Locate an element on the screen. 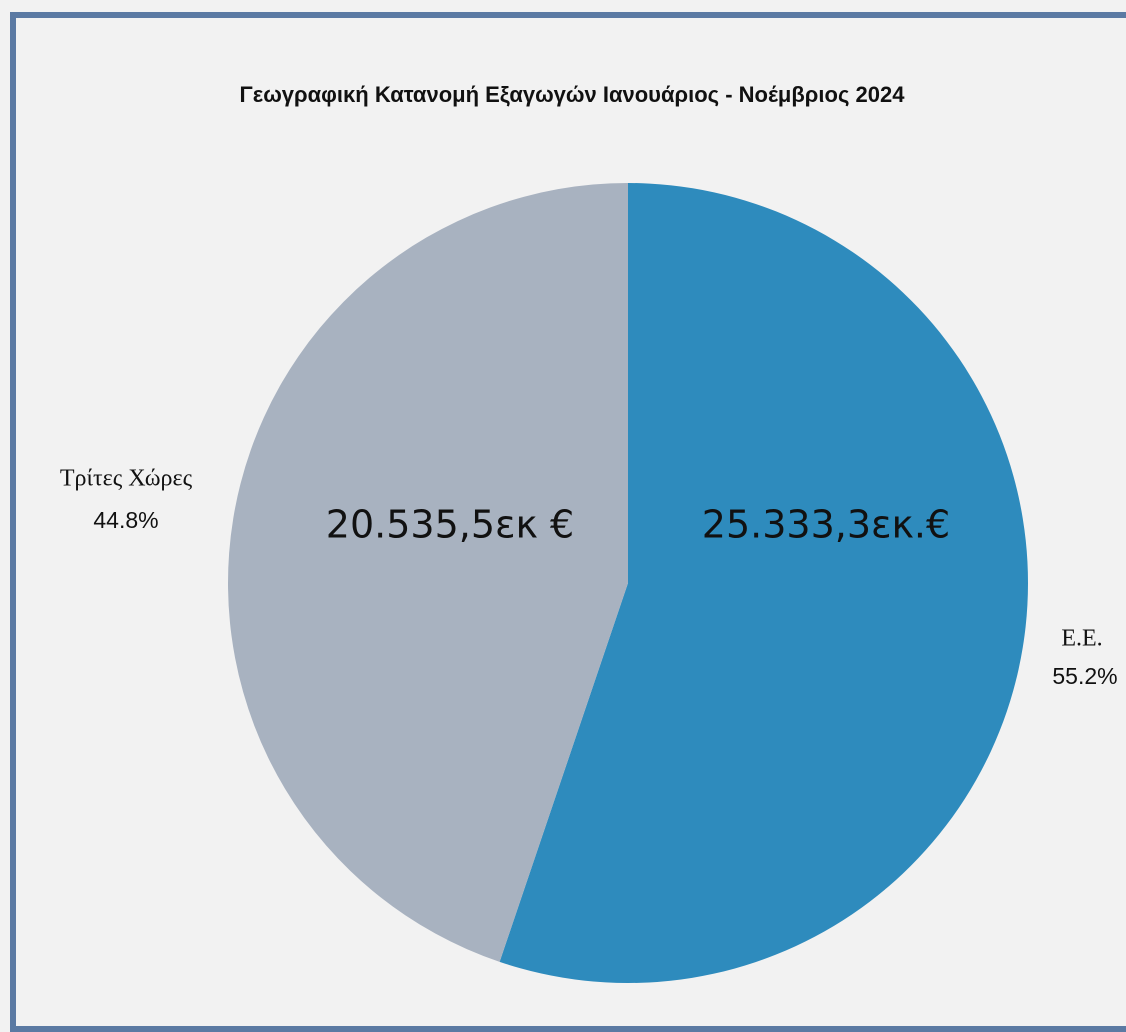  category-label: Τρίτες Χώρες is located at coordinates (126, 479).